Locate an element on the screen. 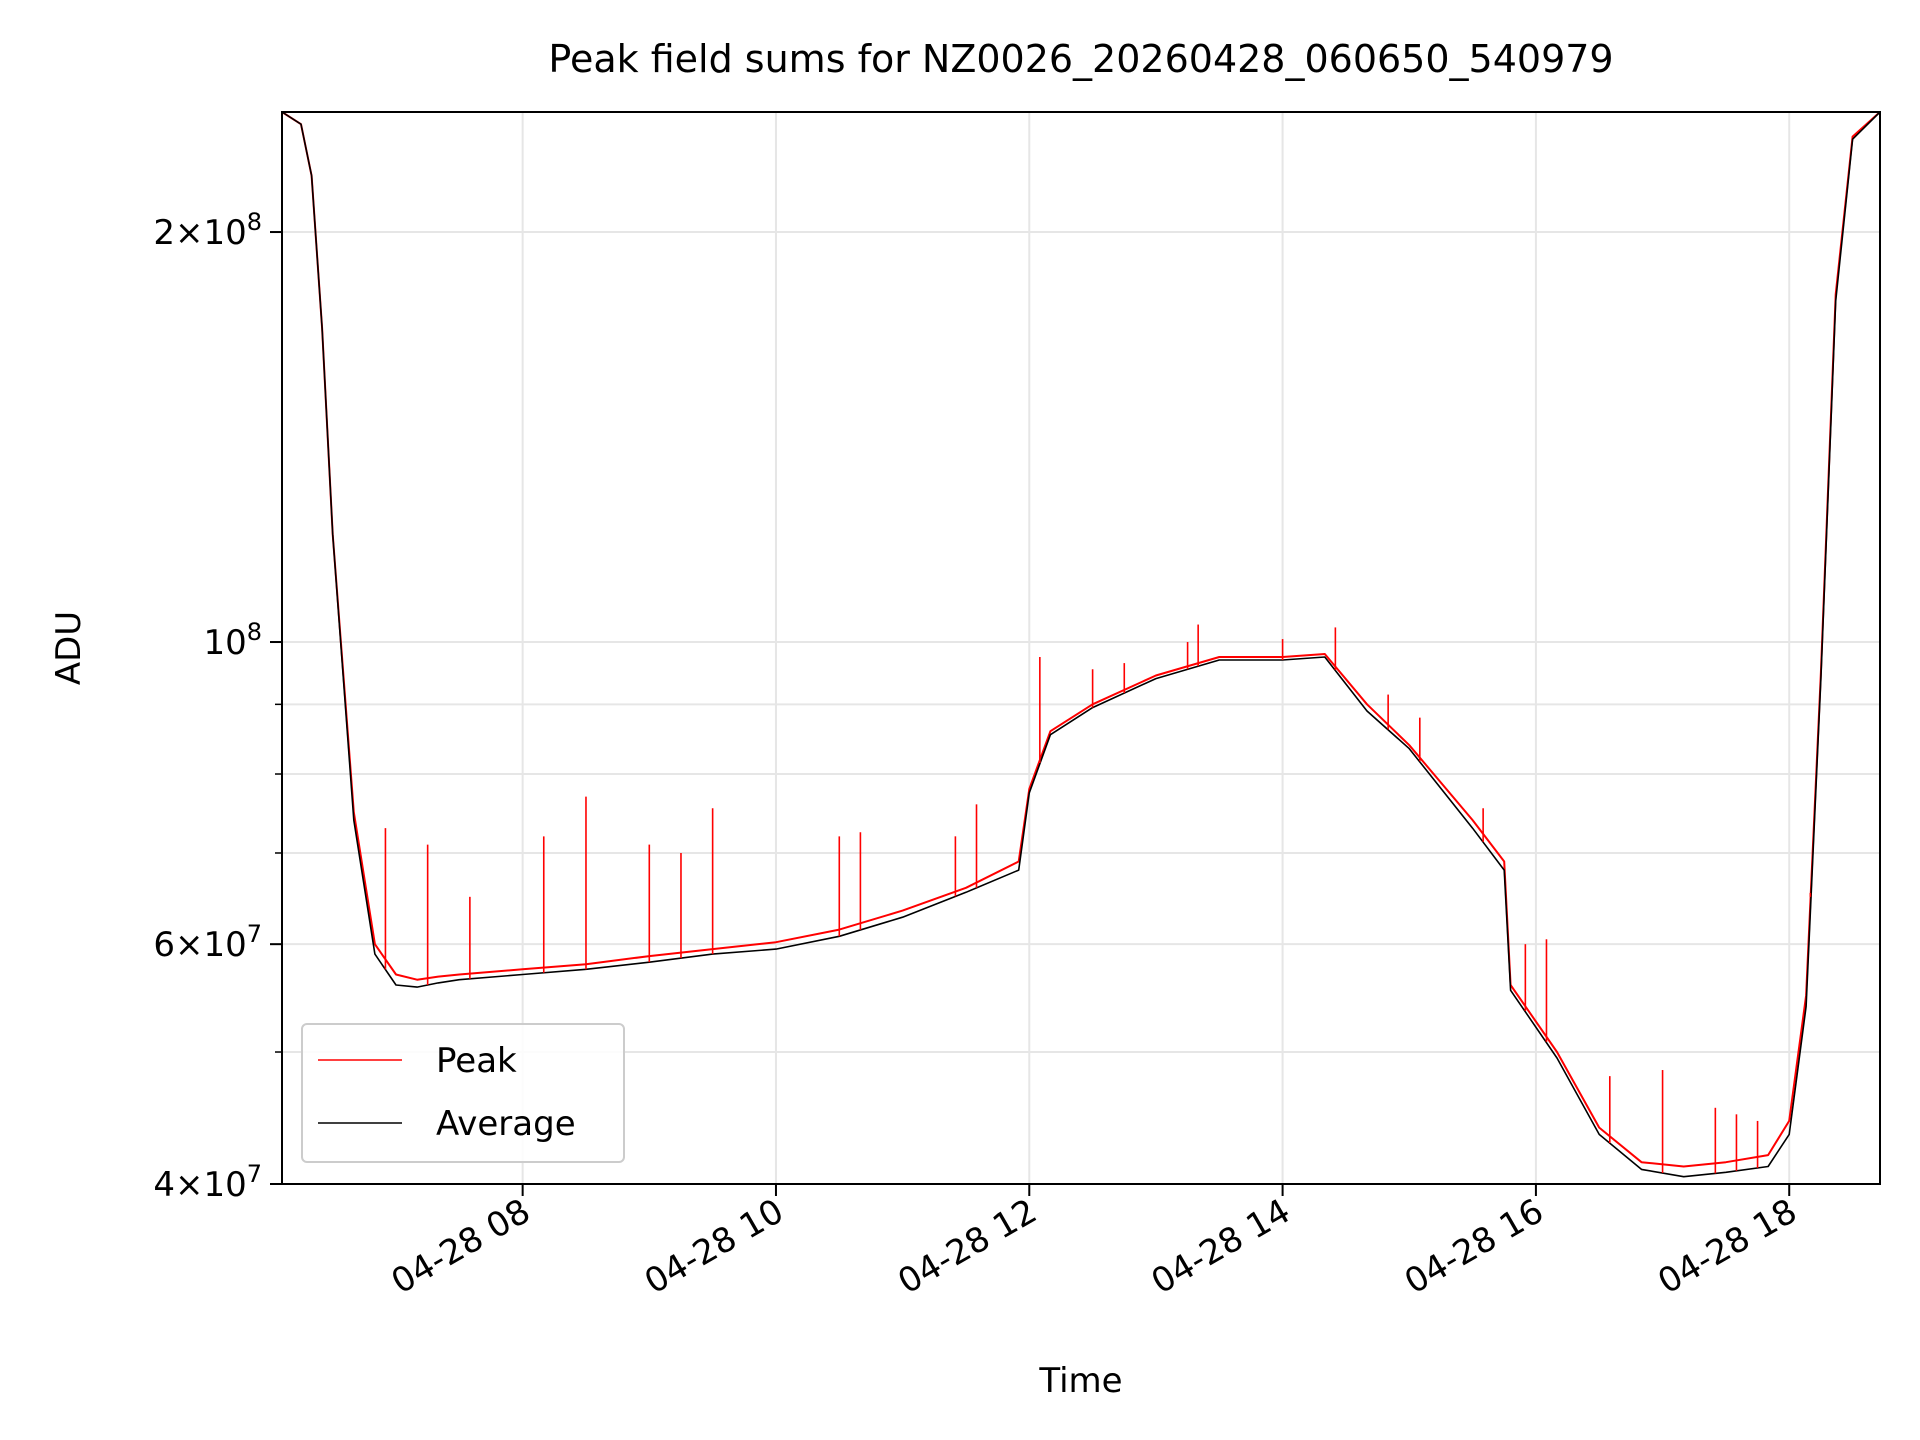 Image resolution: width=1920 pixels, height=1440 pixels. legend-label-average: Average is located at coordinates (506, 1124).